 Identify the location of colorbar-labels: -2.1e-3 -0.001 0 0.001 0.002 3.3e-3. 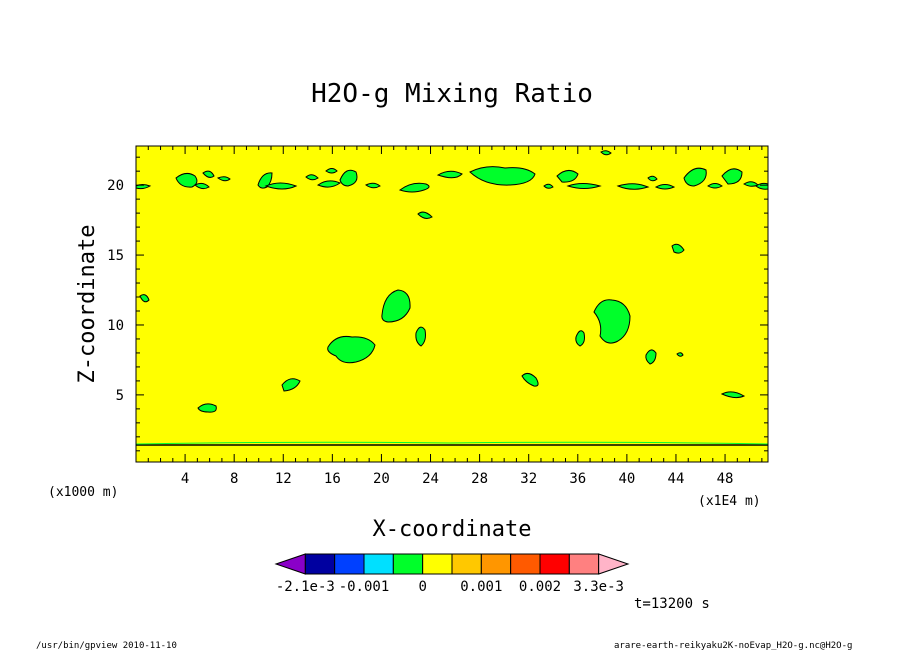
(450, 587).